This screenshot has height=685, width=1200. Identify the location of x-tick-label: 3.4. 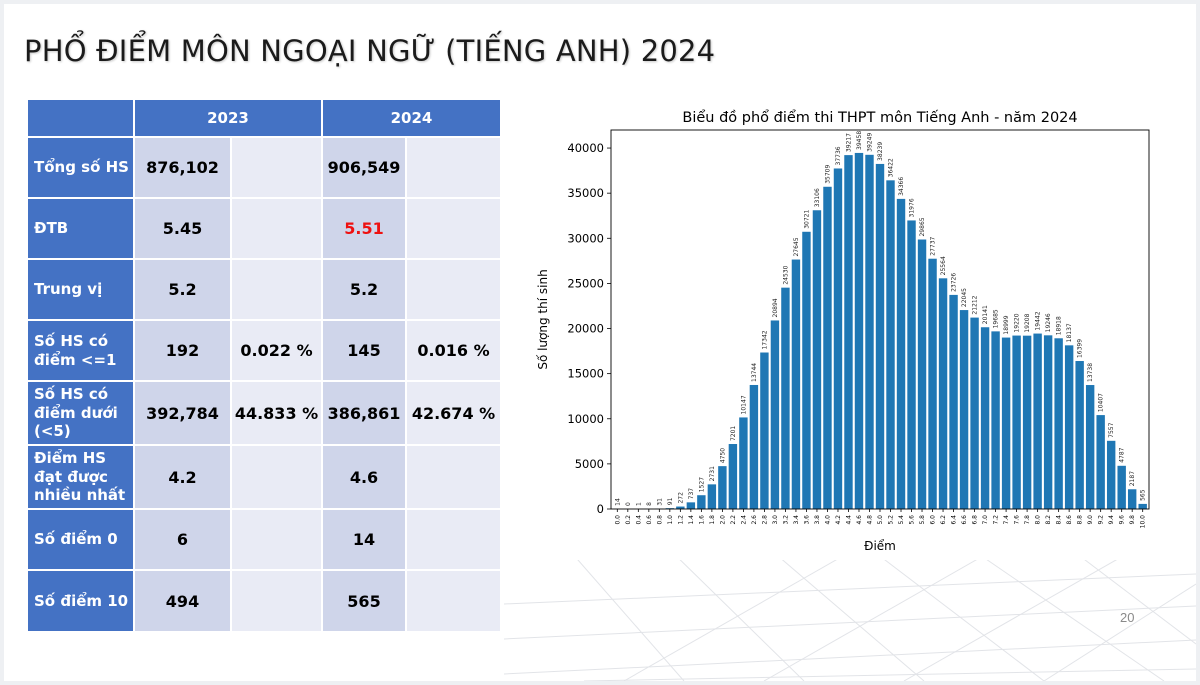
(796, 520).